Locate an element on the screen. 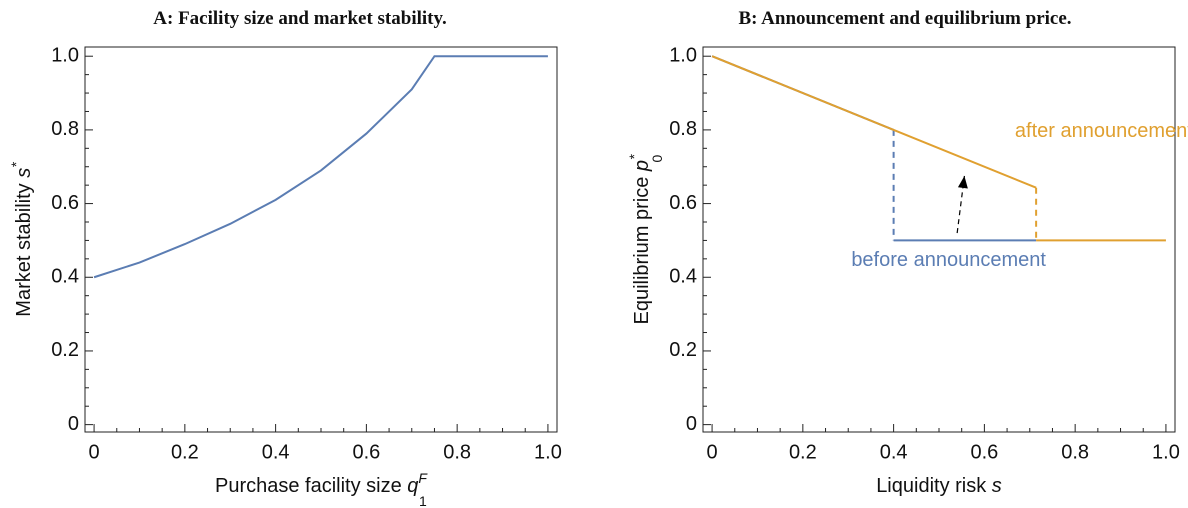 This screenshot has height=508, width=1188. series-annotation: after announcement is located at coordinates (1101, 131).